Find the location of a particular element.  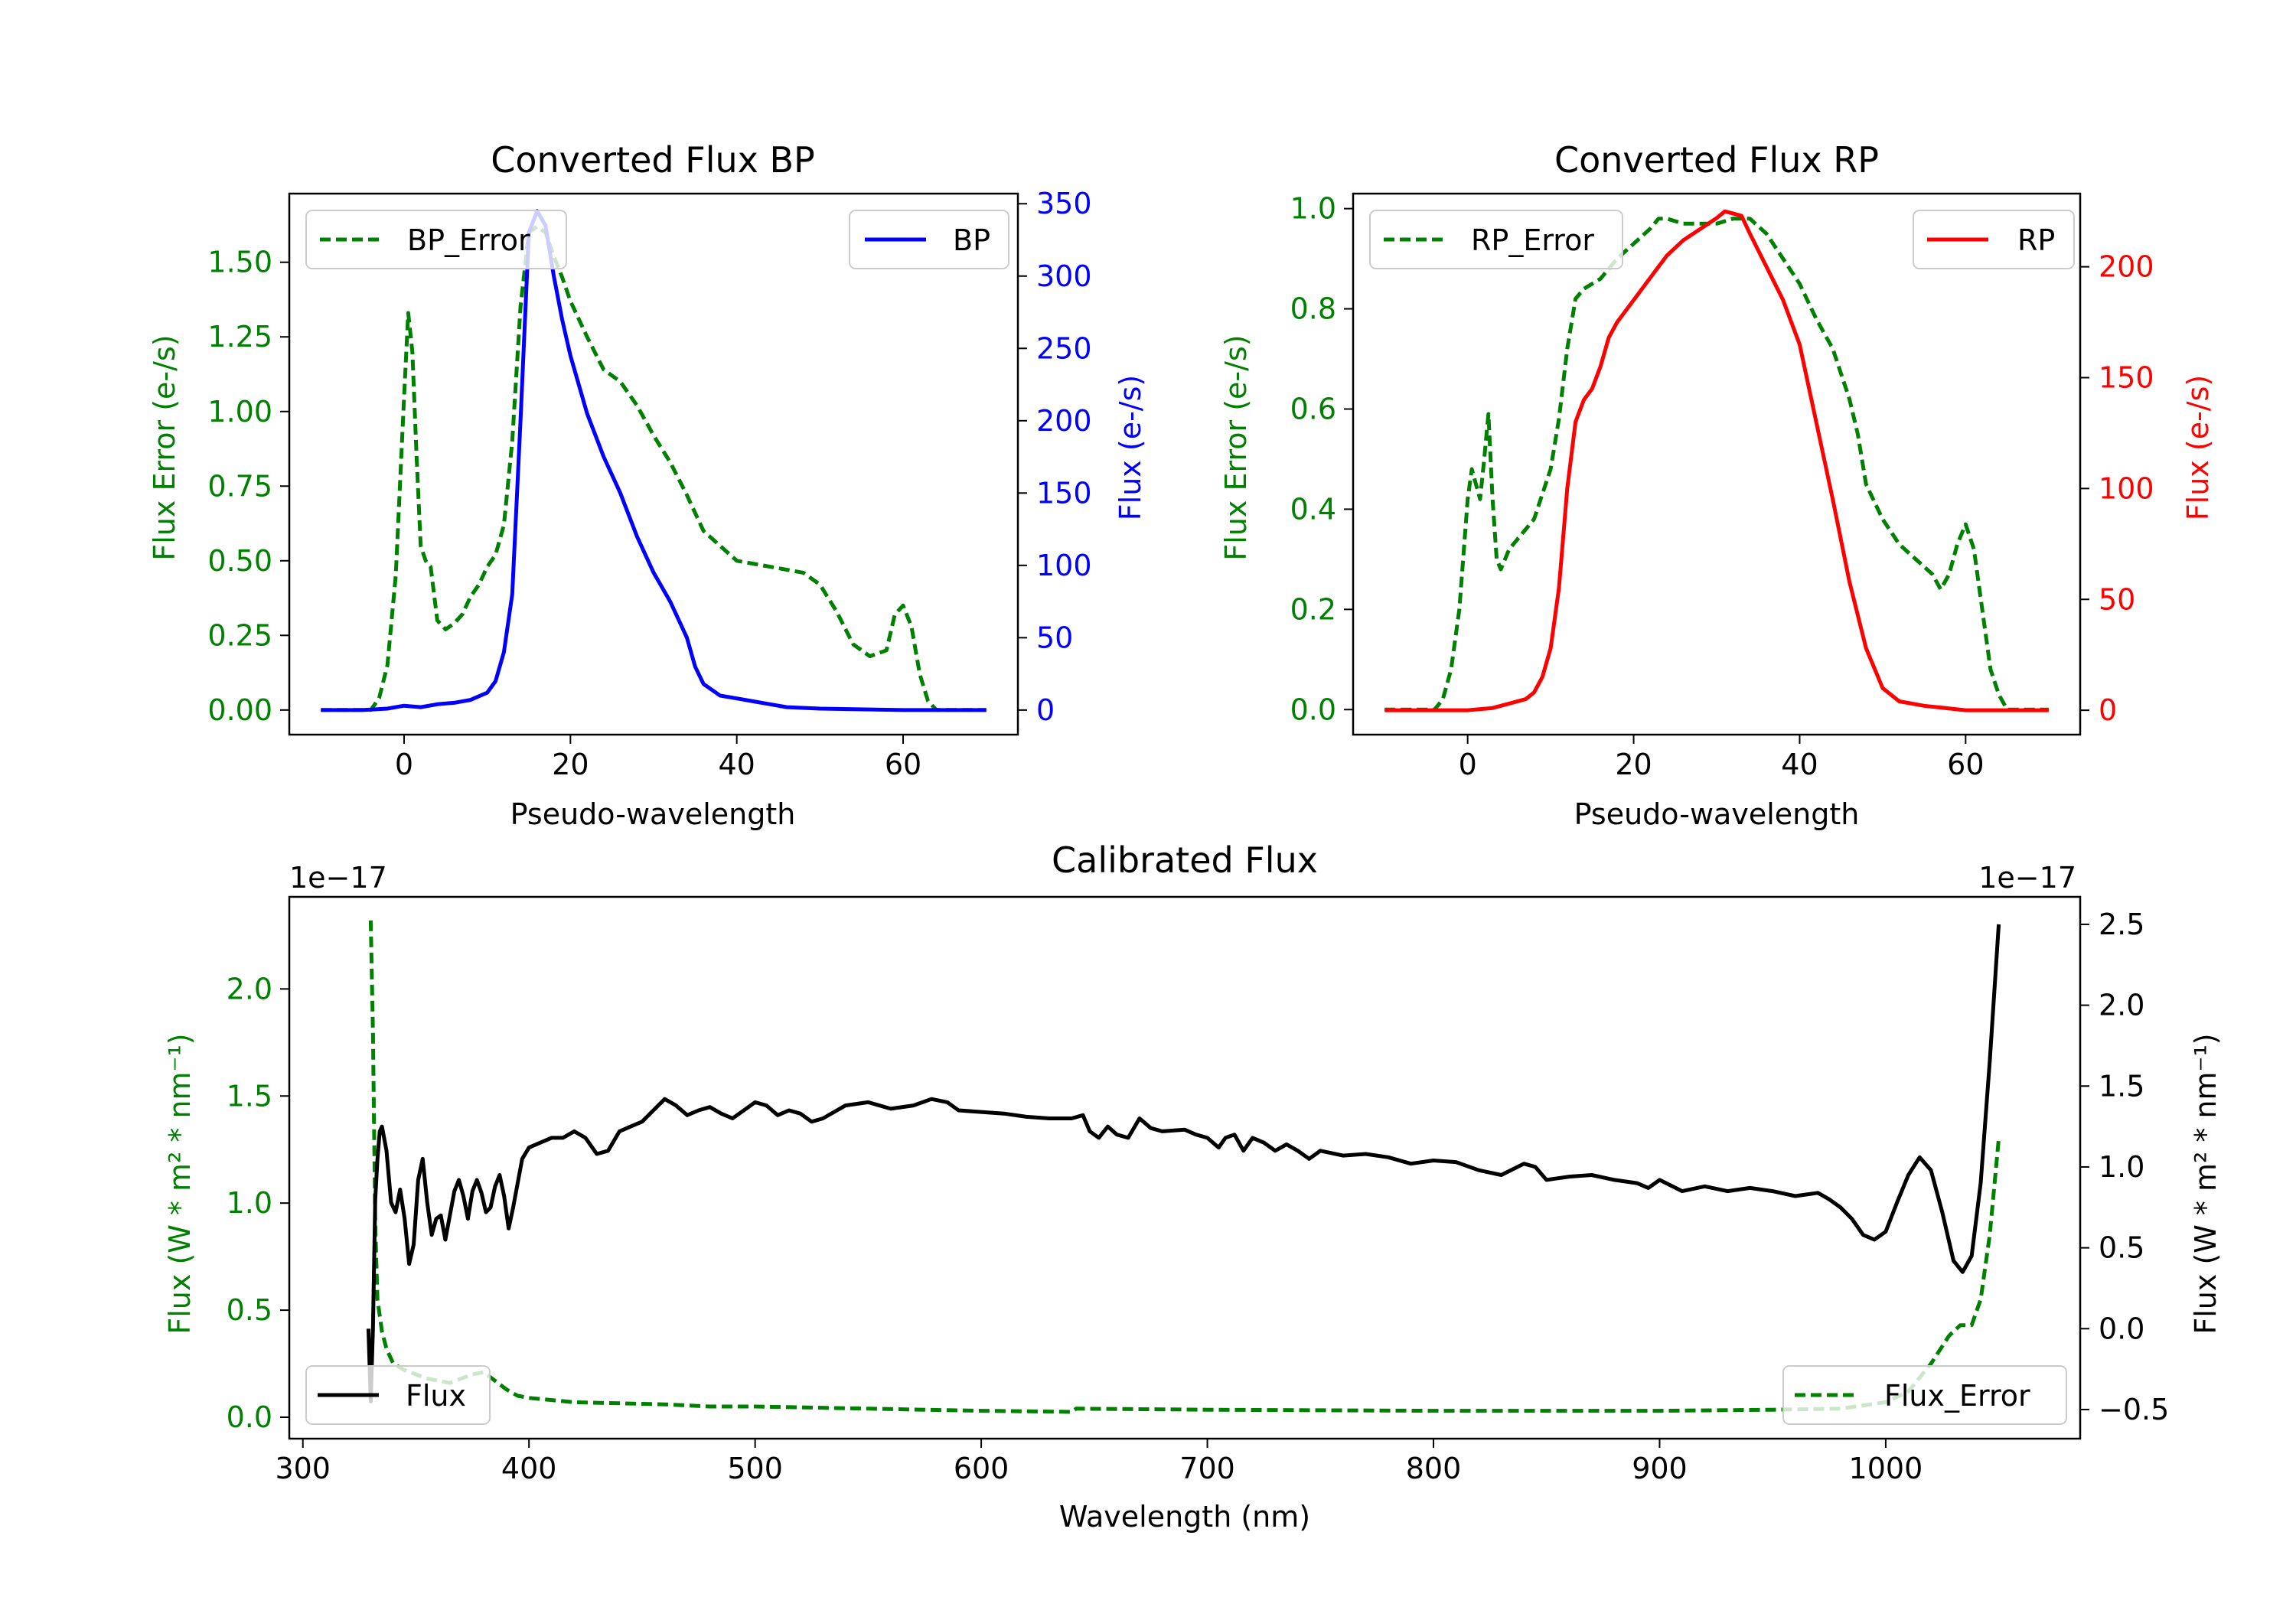

x-tick-label: 1000 is located at coordinates (1886, 1468).